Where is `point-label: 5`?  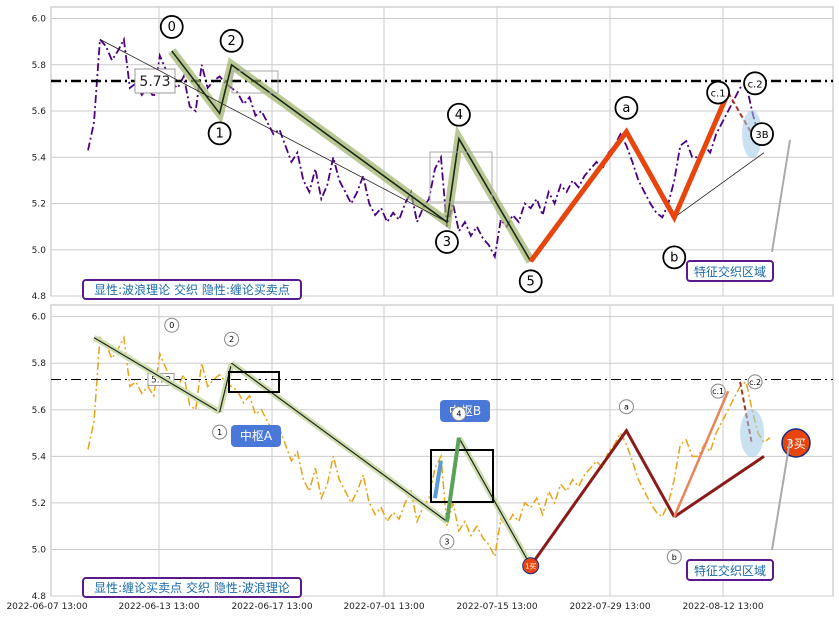
point-label: 5 is located at coordinates (531, 281).